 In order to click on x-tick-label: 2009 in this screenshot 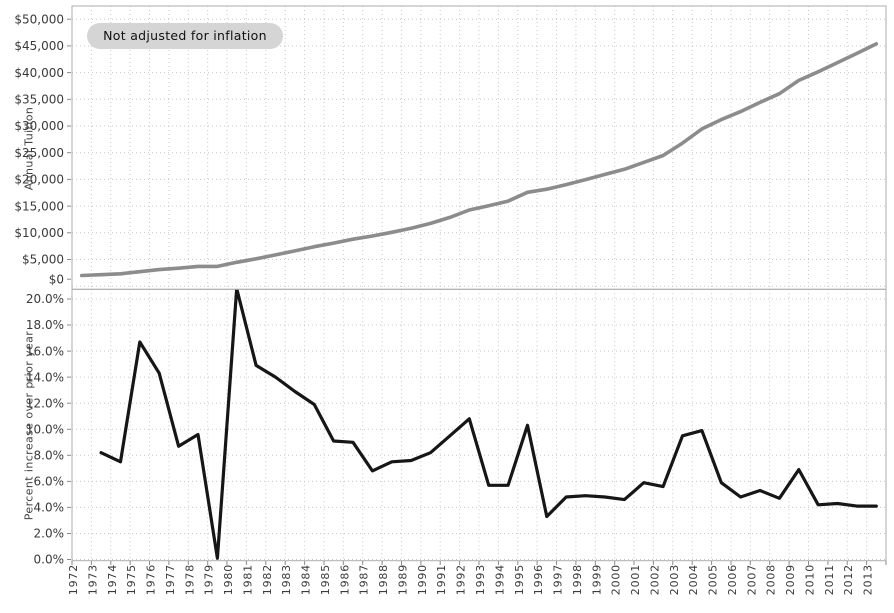, I will do `click(790, 579)`.